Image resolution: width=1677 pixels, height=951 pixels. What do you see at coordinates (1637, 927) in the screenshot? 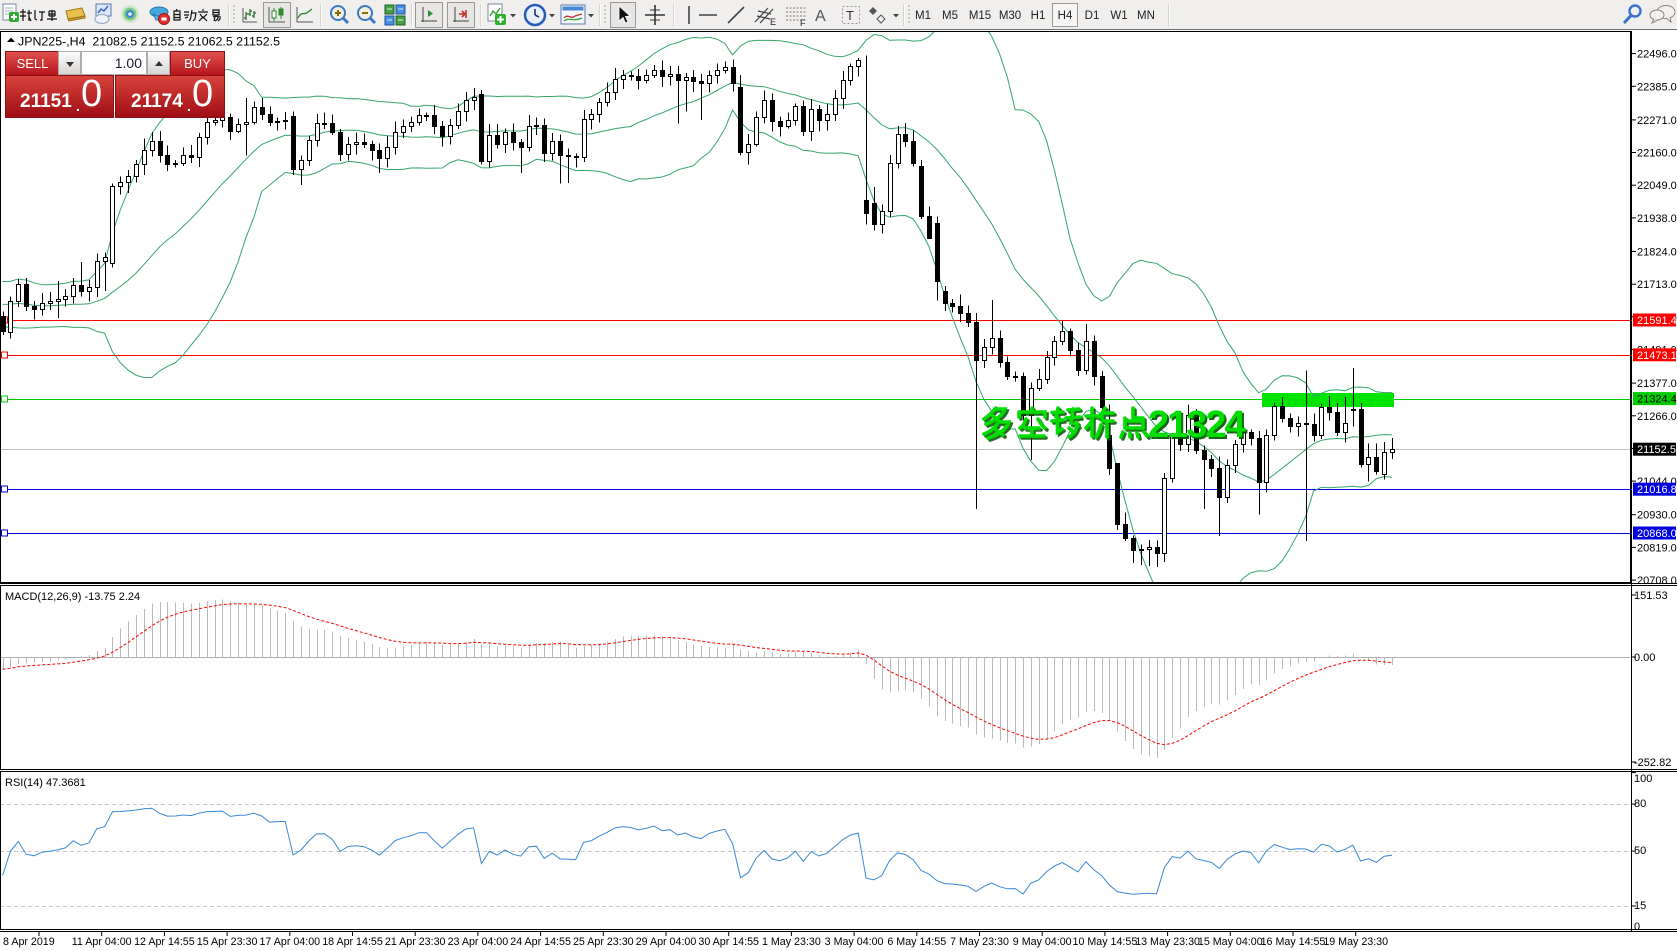
I see `svg-text: 0` at bounding box center [1637, 927].